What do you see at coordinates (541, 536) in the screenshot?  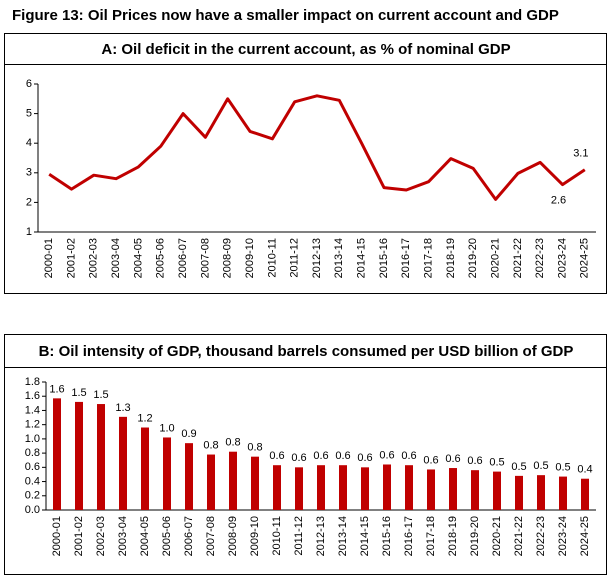 I see `x-tick-label: 2022-23` at bounding box center [541, 536].